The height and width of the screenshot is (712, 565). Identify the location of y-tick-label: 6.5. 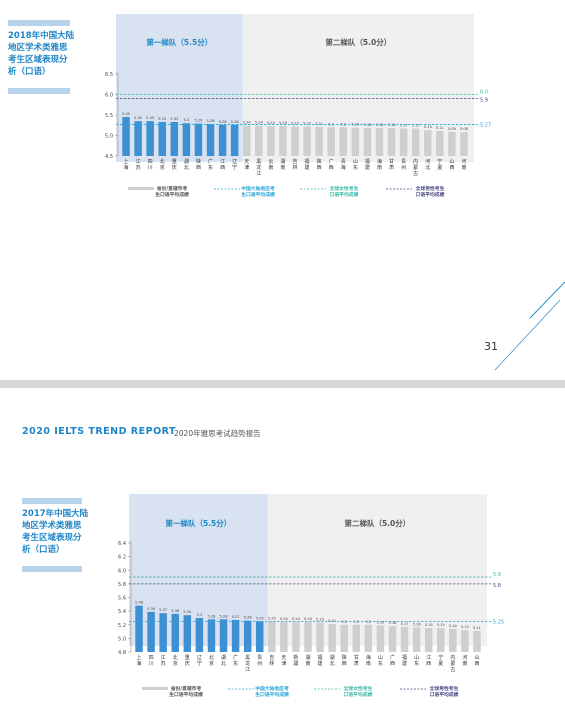
(109, 75).